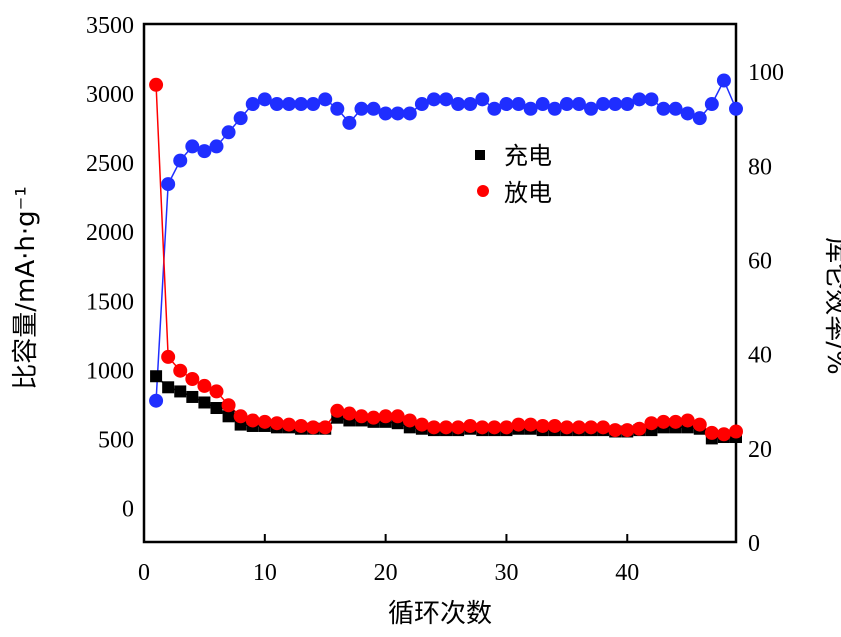  I want to click on y-right-tick-label: 80, so click(760, 167).